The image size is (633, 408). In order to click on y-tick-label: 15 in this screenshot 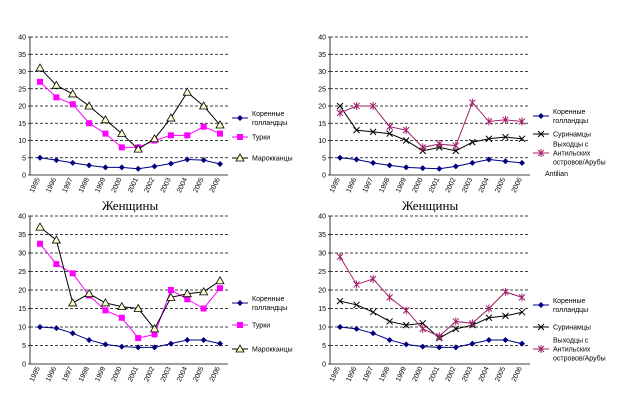, I will do `click(322, 309)`.